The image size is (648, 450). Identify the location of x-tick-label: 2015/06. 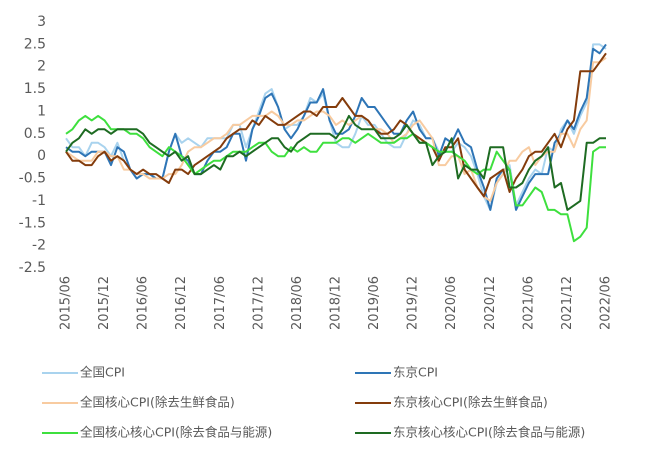
(66, 303).